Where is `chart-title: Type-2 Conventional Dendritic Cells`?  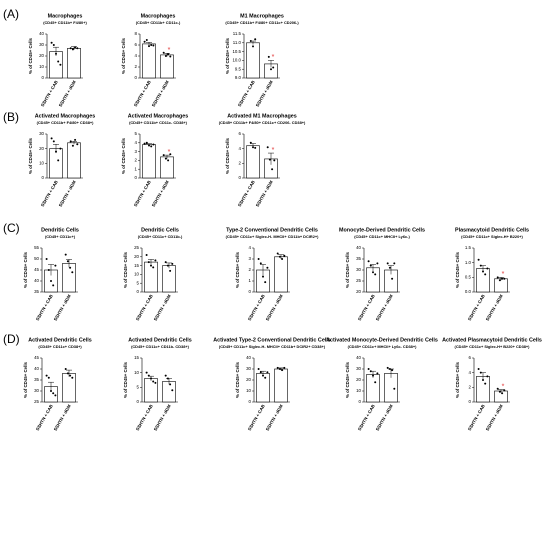 chart-title: Type-2 Conventional Dendritic Cells is located at coordinates (272, 230).